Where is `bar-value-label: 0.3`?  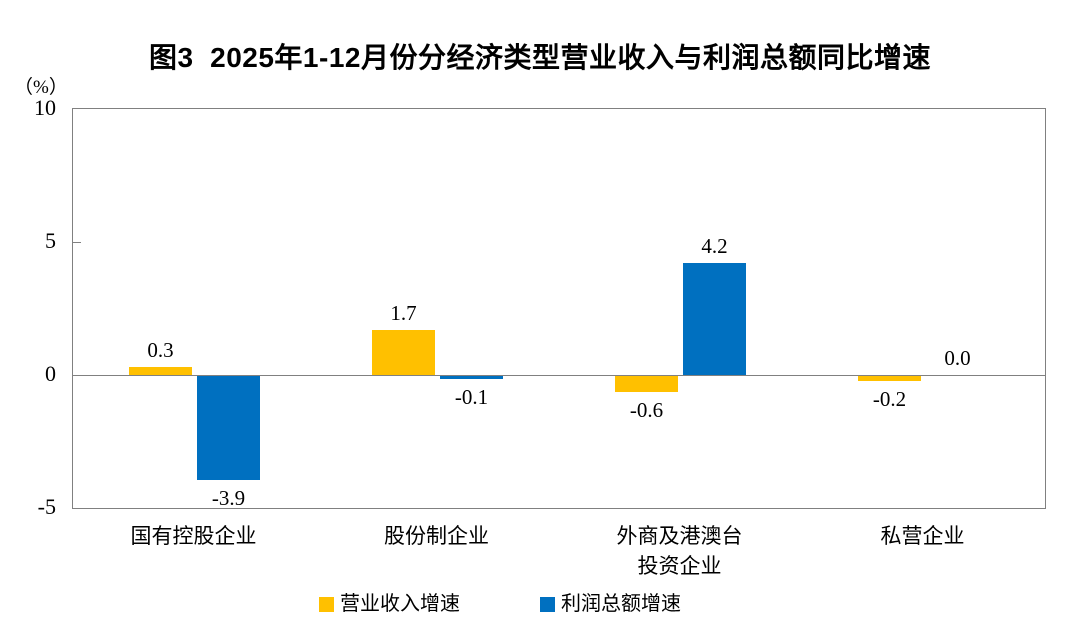
bar-value-label: 0.3 is located at coordinates (160, 350).